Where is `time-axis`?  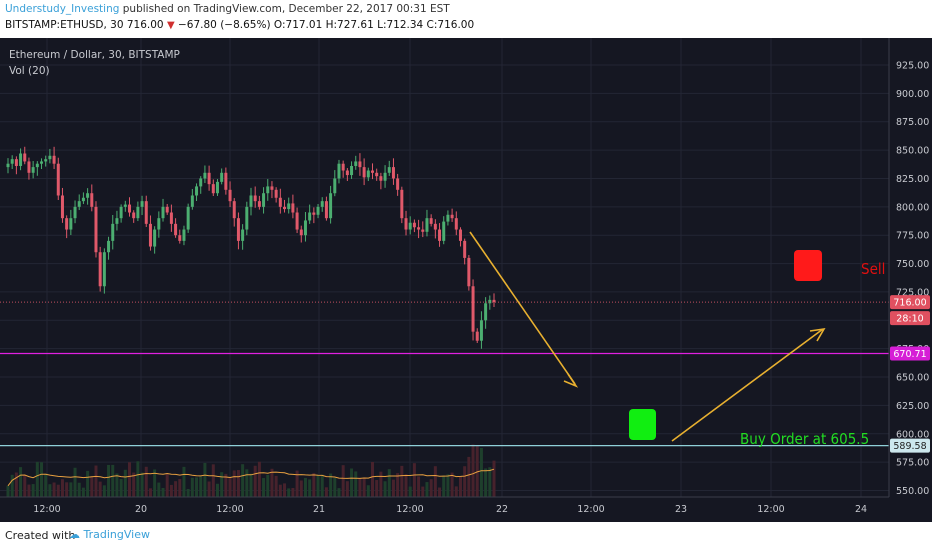
time-axis is located at coordinates (466, 509).